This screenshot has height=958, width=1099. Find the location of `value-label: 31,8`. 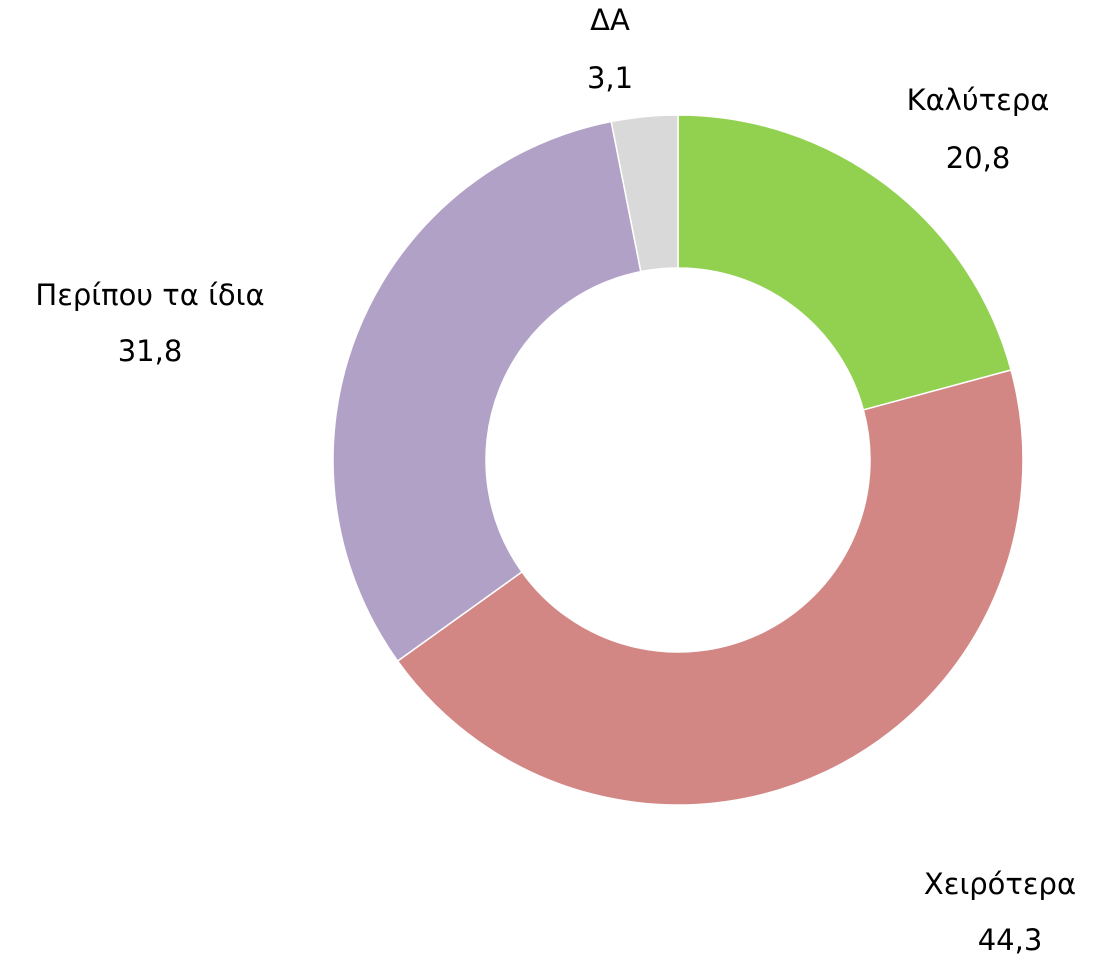

value-label: 31,8 is located at coordinates (150, 351).